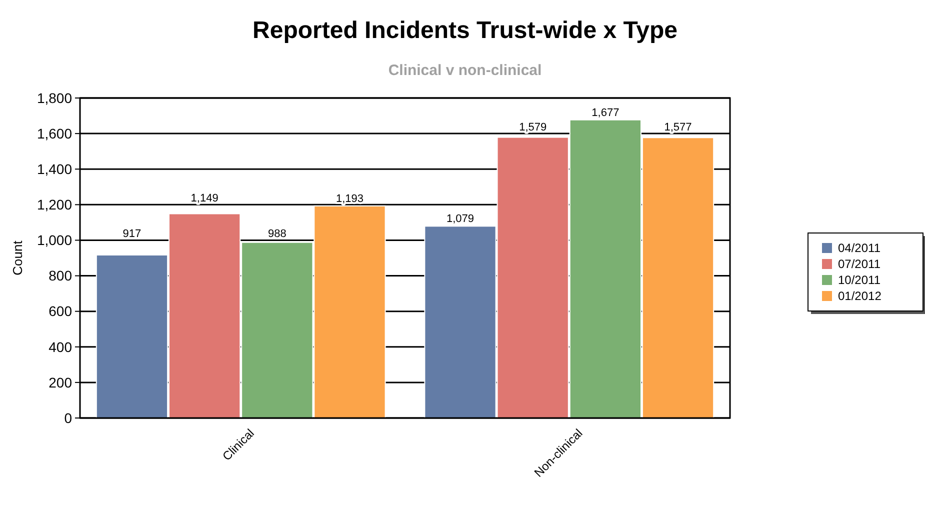 Image resolution: width=925 pixels, height=520 pixels. I want to click on data-label: 1,079, so click(460, 219).